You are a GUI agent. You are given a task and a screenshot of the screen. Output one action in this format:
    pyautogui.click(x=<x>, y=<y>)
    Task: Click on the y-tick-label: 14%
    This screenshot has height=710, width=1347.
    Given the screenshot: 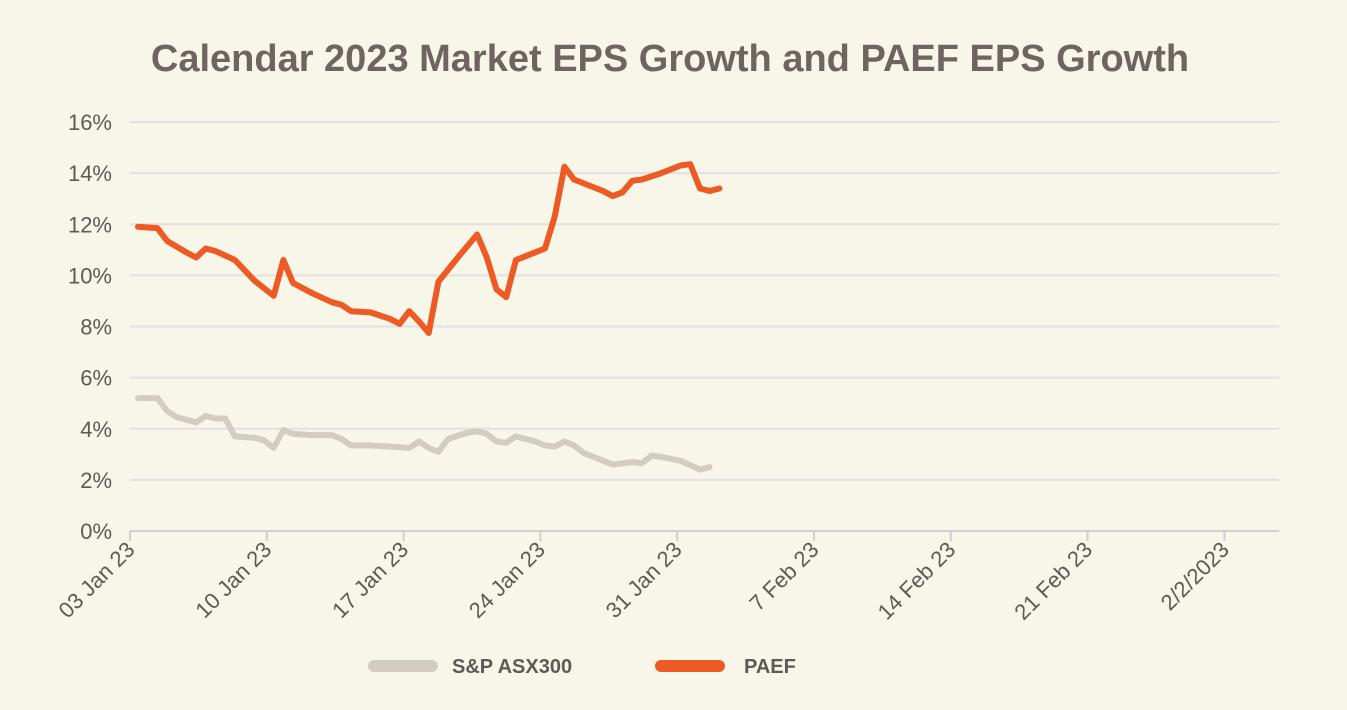 What is the action you would take?
    pyautogui.click(x=90, y=173)
    